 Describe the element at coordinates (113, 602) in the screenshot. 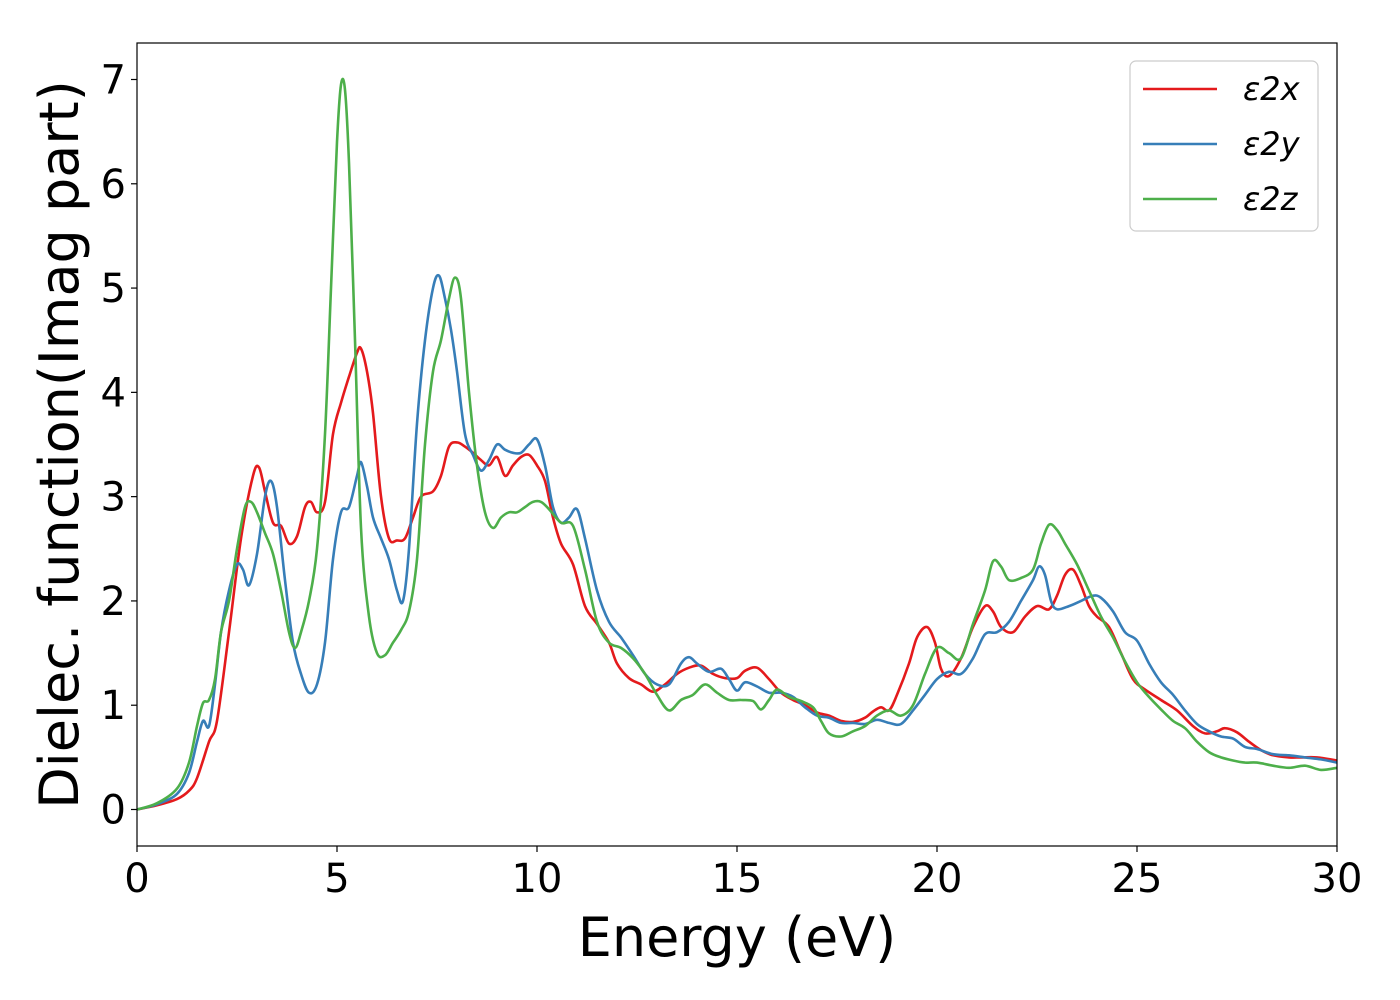

I see `y-tick-label: 2` at that location.